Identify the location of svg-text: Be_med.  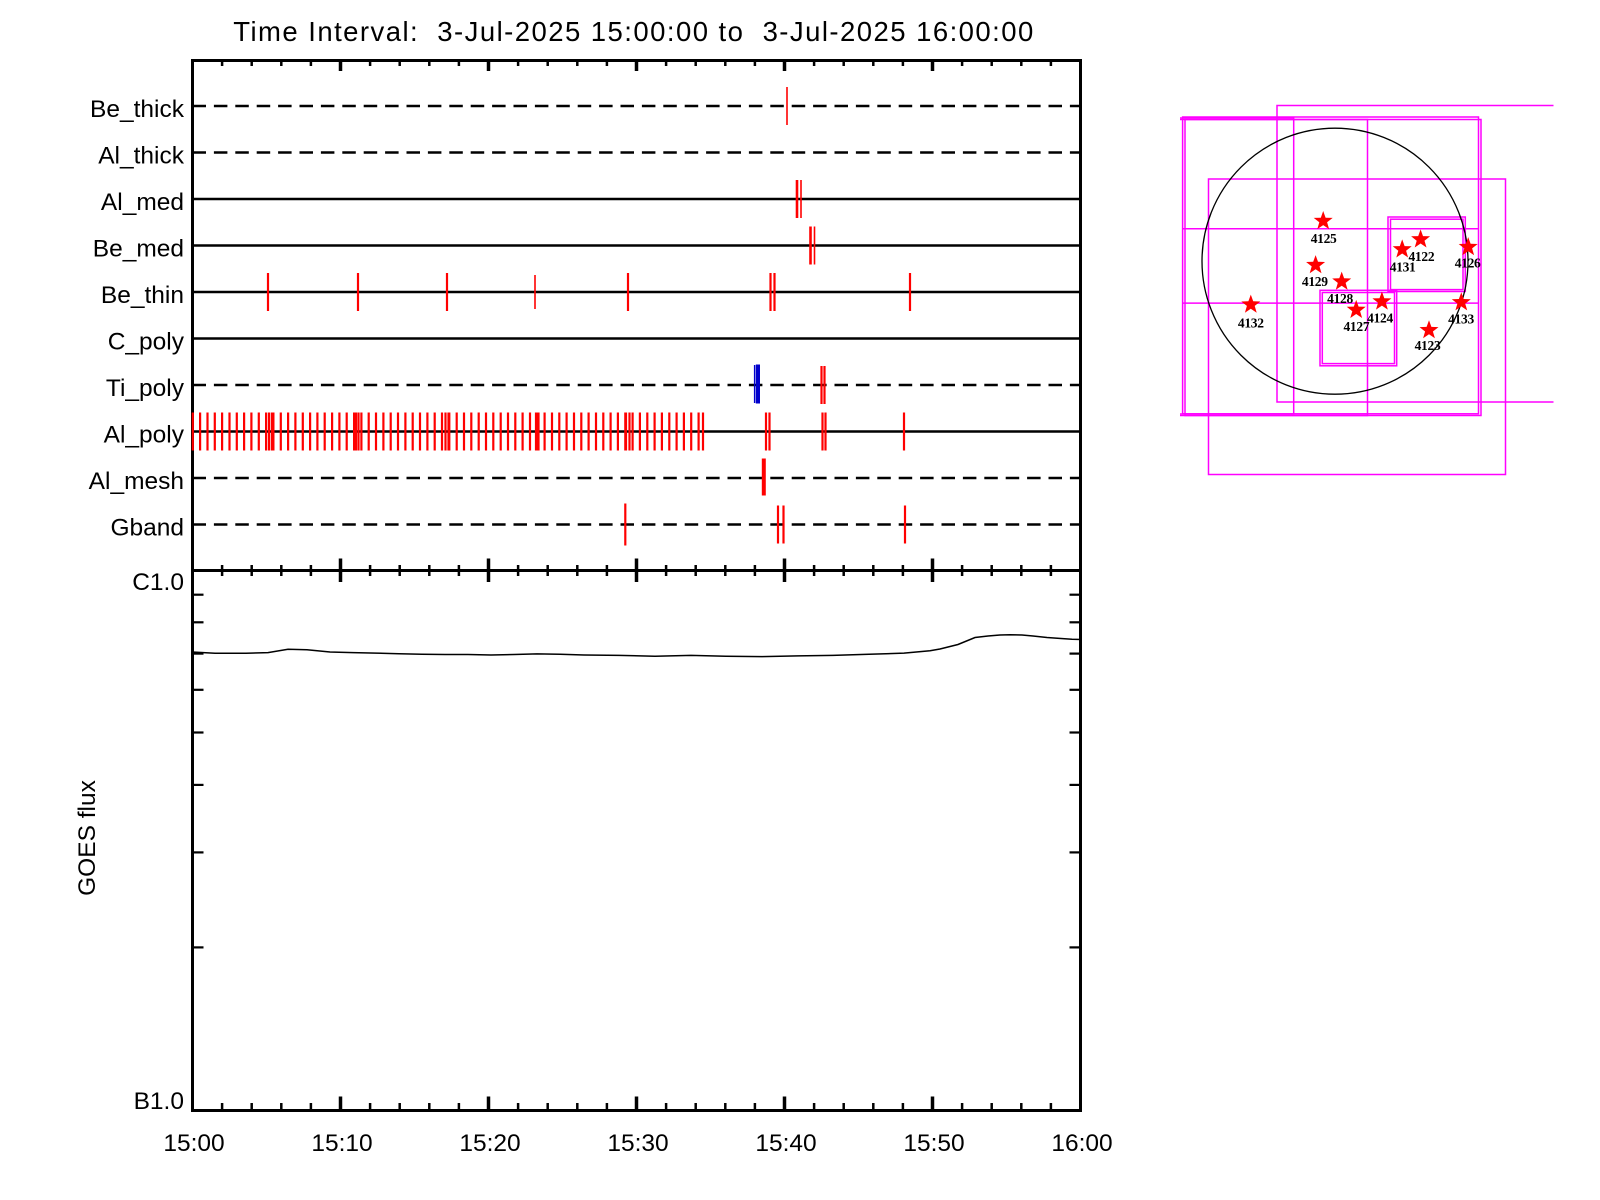
(138, 249).